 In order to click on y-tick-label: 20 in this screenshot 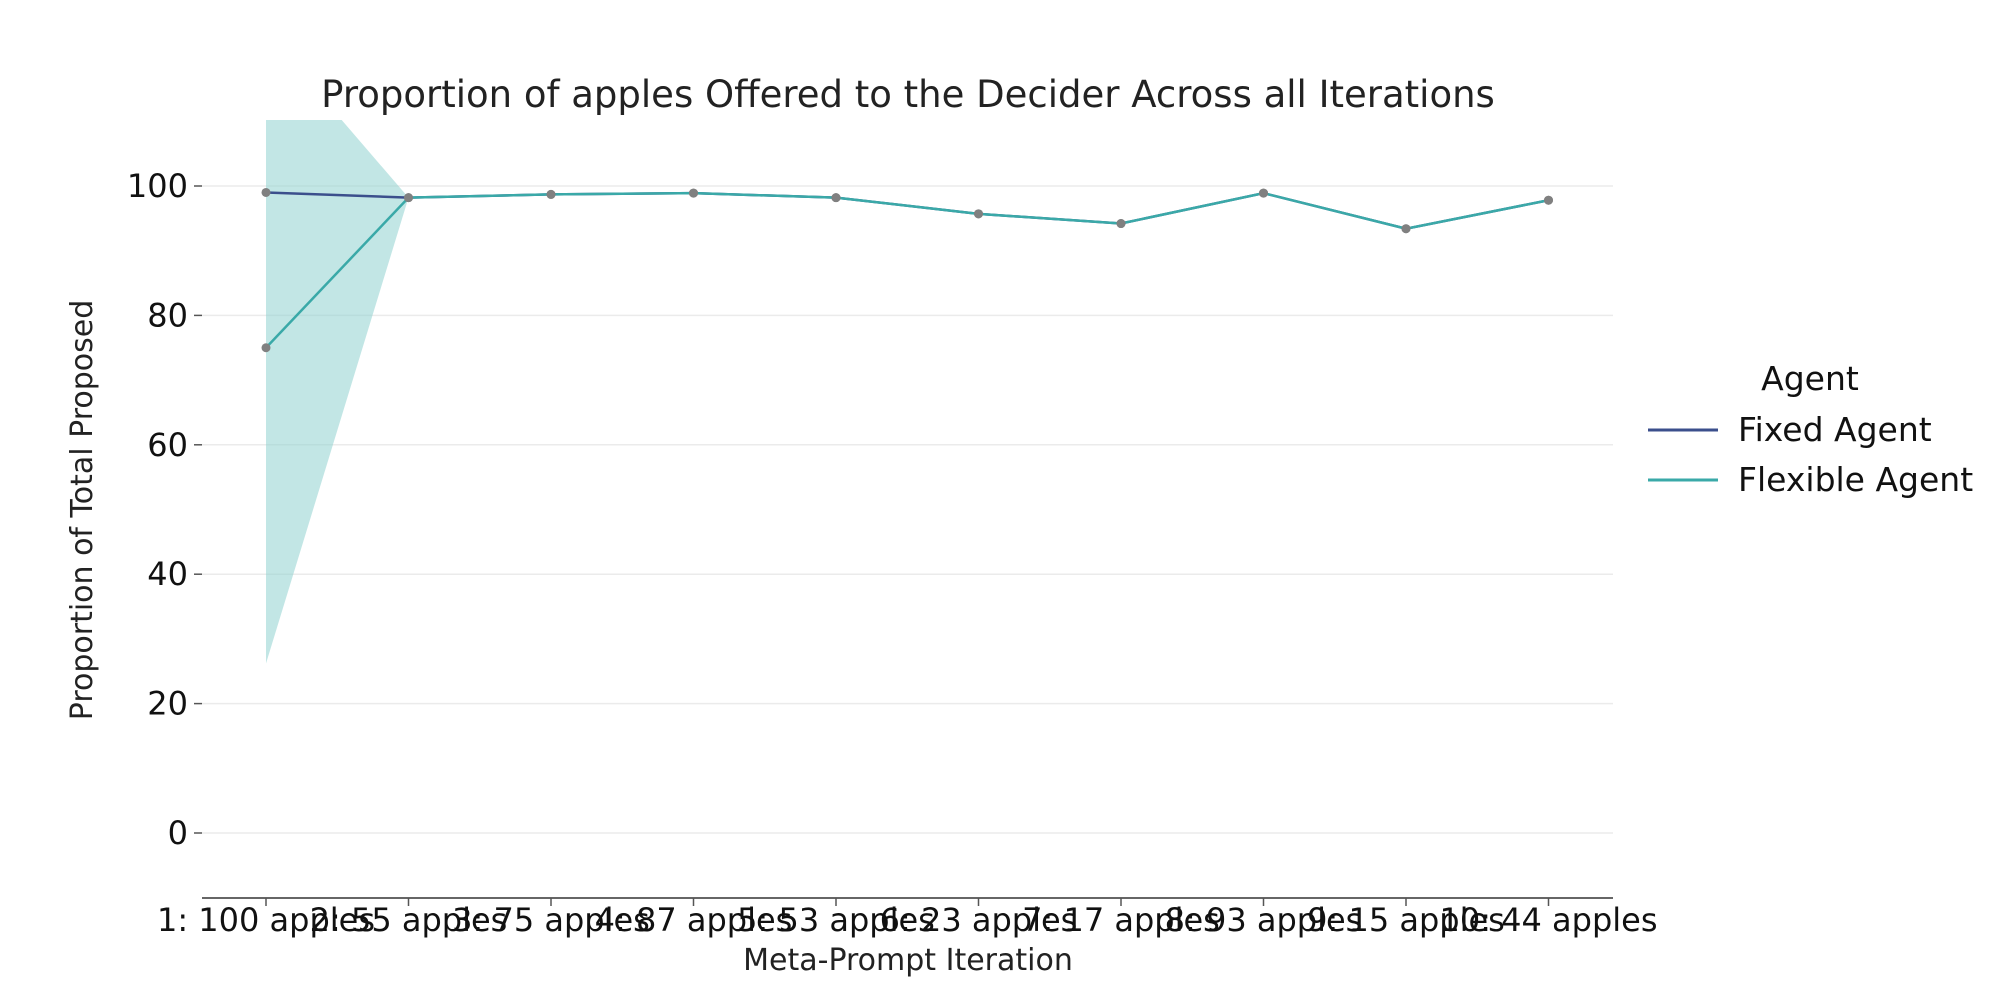, I will do `click(167, 704)`.